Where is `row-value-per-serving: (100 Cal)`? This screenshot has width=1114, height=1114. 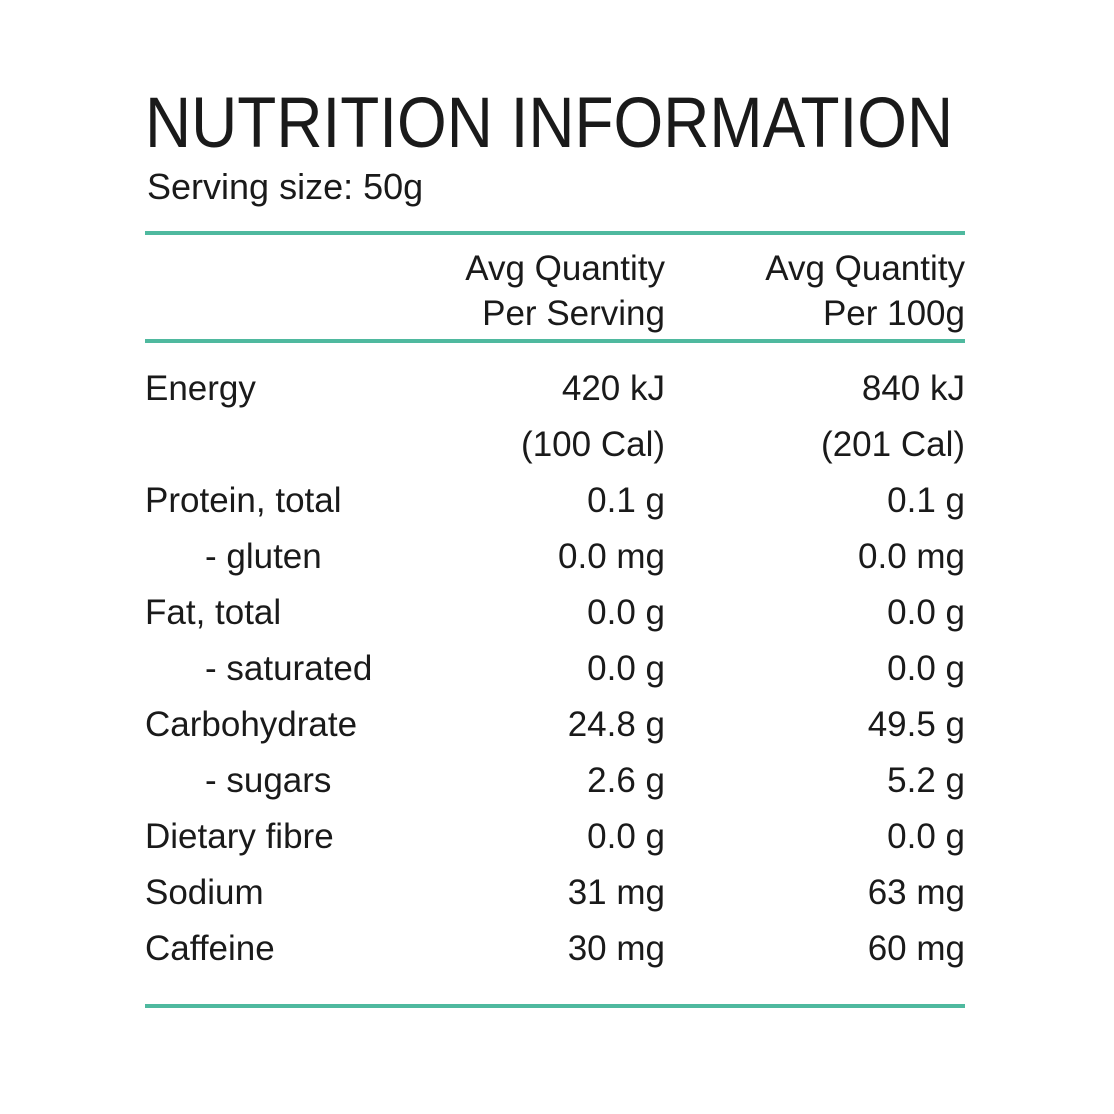 row-value-per-serving: (100 Cal) is located at coordinates (593, 444).